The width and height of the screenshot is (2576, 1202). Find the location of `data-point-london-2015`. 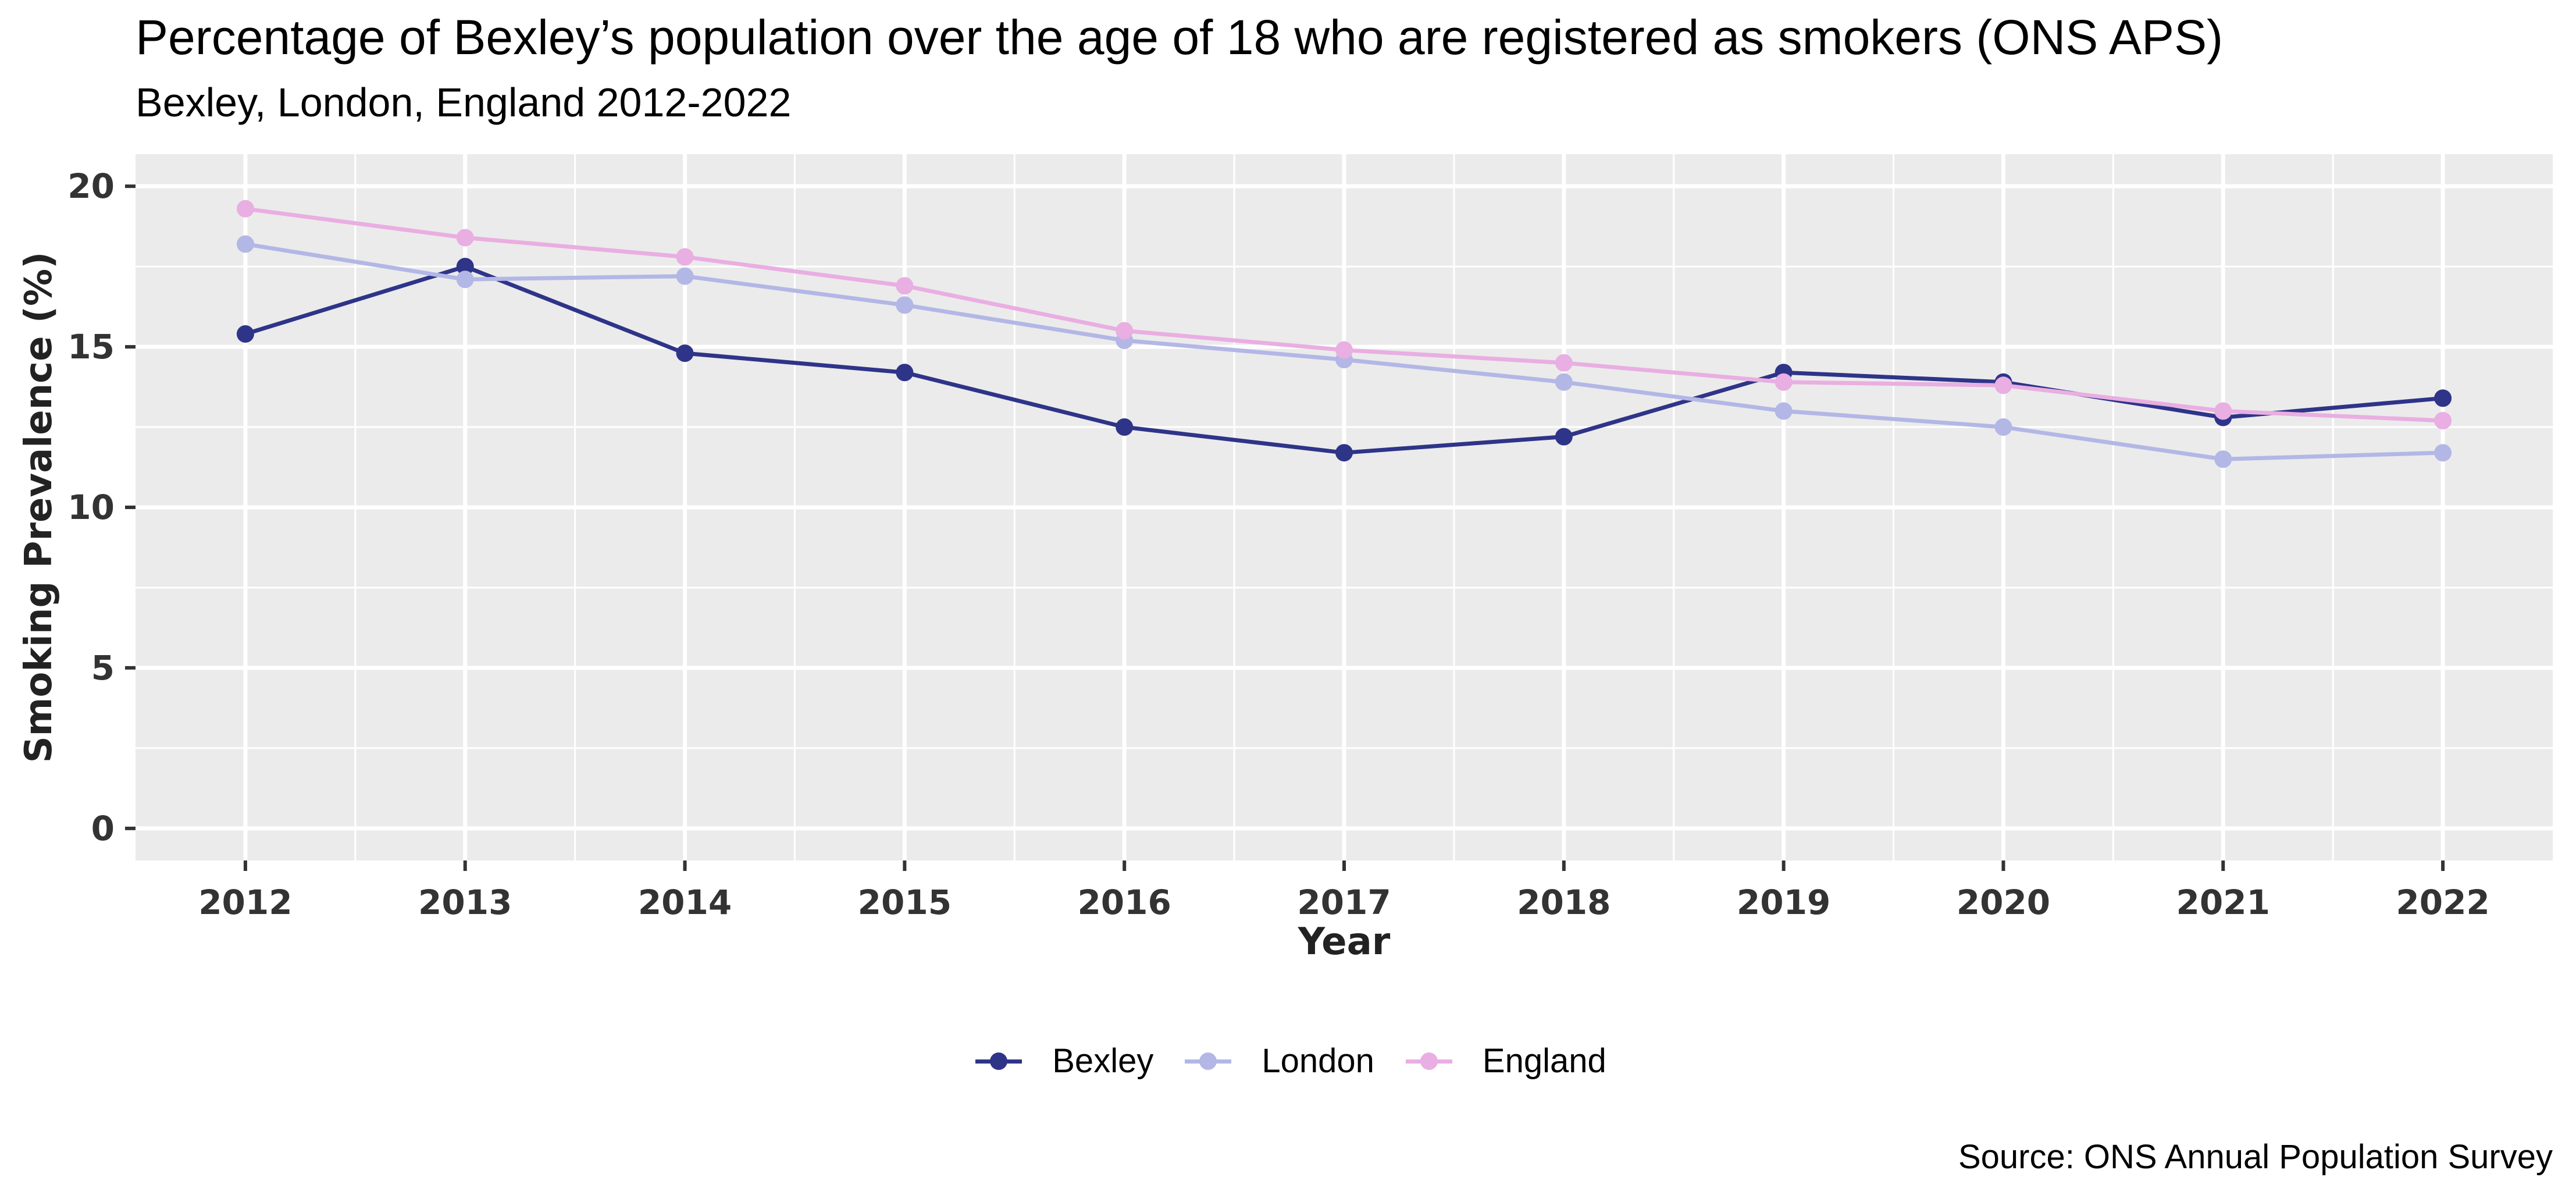

data-point-london-2015 is located at coordinates (905, 305).